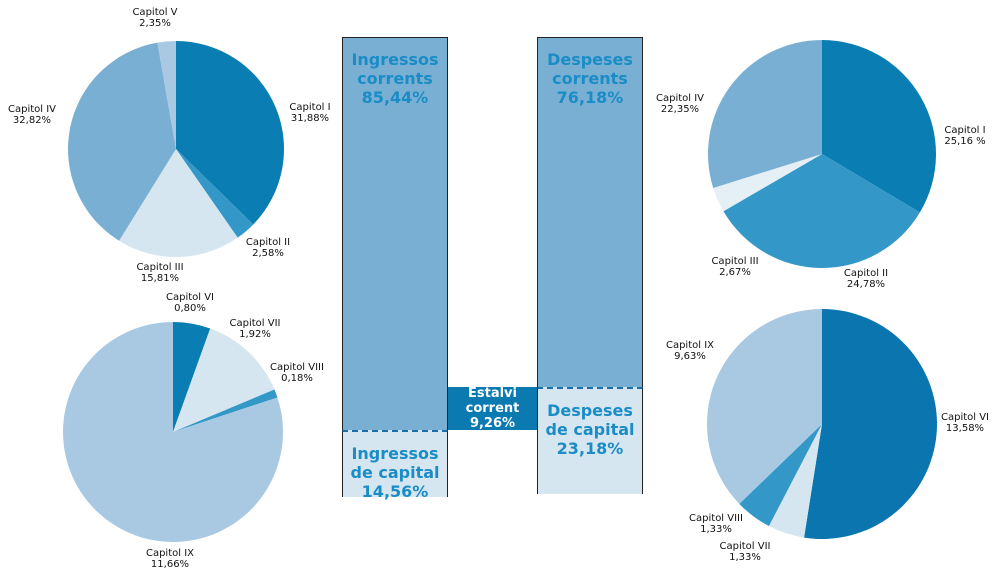 This screenshot has width=999, height=570. I want to click on segment-title: Ingressos corrents, so click(395, 69).